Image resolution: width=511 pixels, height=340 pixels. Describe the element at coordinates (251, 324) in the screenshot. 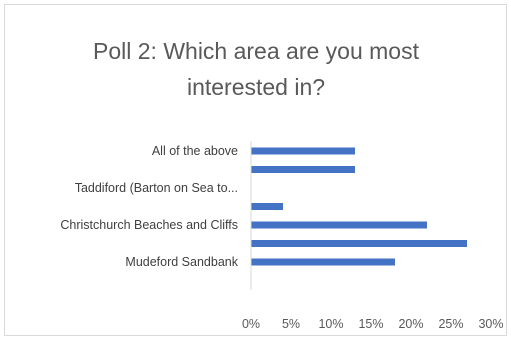

I see `x-tick-label-0: 0%` at that location.